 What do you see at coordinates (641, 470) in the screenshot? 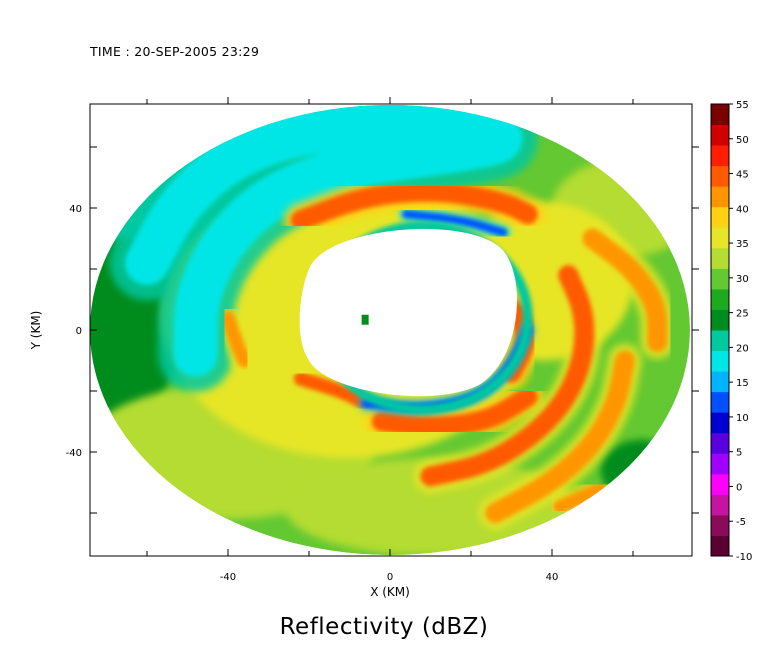
I see `region-teal-se` at bounding box center [641, 470].